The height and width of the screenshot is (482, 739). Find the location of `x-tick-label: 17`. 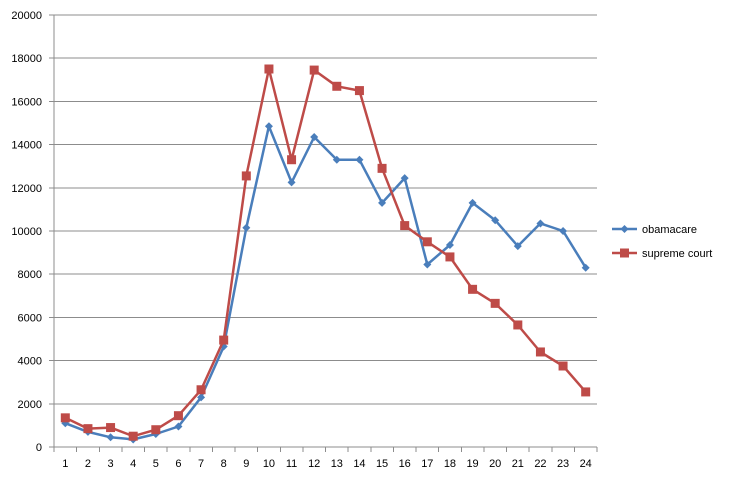

x-tick-label: 17 is located at coordinates (427, 464).